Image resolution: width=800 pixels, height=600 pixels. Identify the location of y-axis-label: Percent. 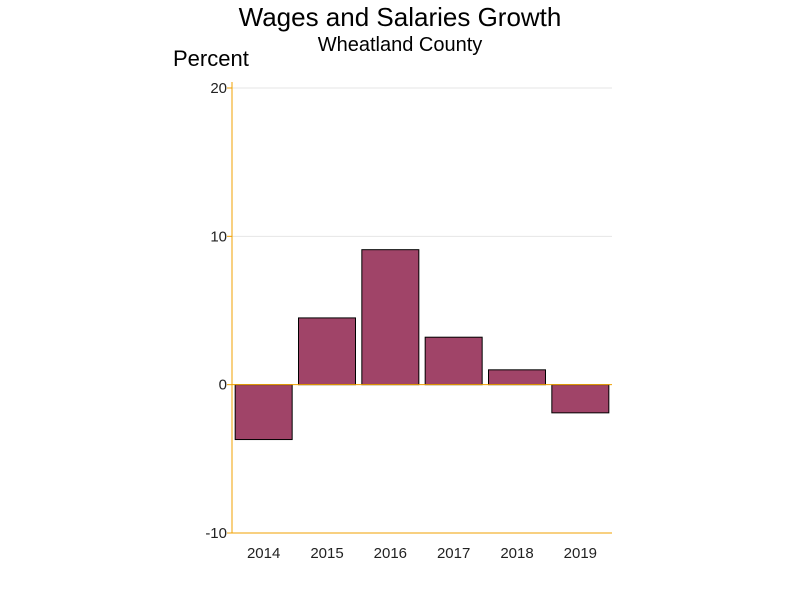
(211, 58).